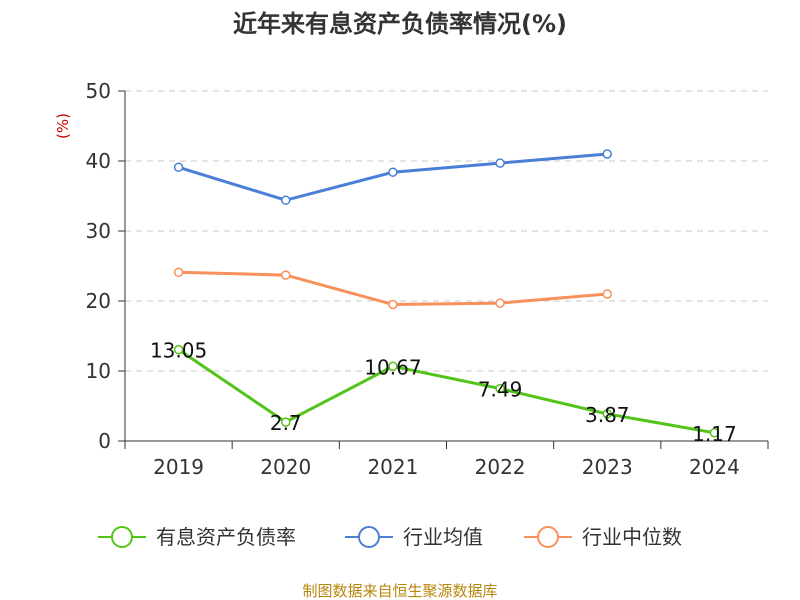 This screenshot has height=600, width=800. What do you see at coordinates (98, 161) in the screenshot?
I see `y-tick-label: 40` at bounding box center [98, 161].